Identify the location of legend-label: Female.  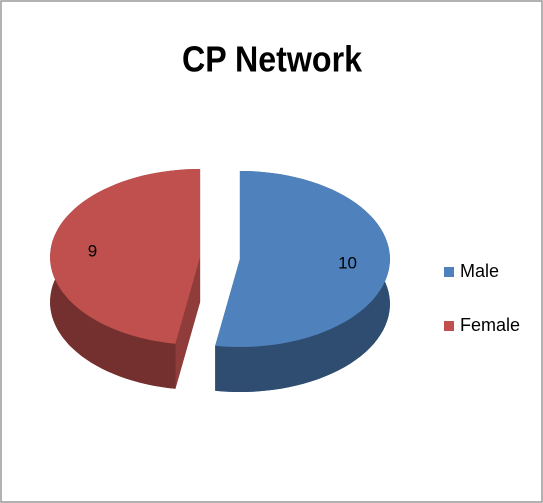
(490, 325).